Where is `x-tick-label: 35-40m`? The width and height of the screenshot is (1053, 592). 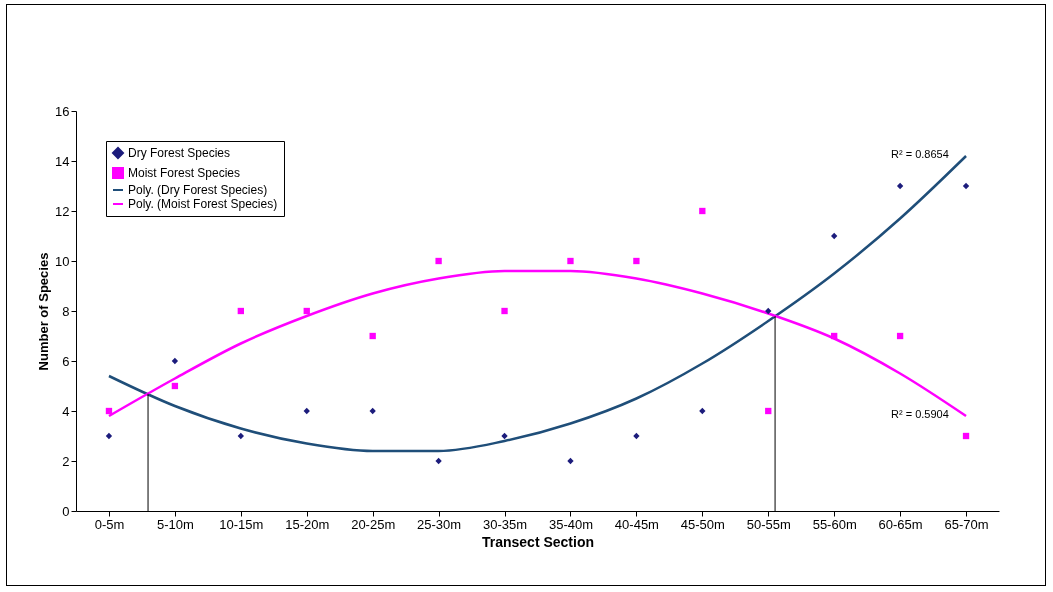 x-tick-label: 35-40m is located at coordinates (570, 524).